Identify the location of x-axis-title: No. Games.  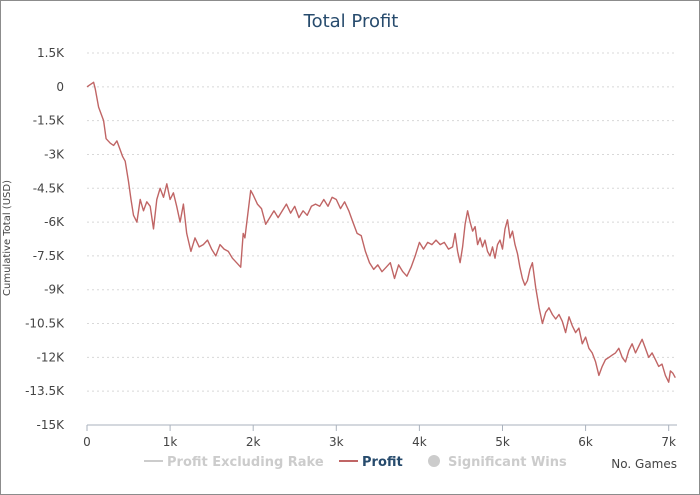
(644, 464).